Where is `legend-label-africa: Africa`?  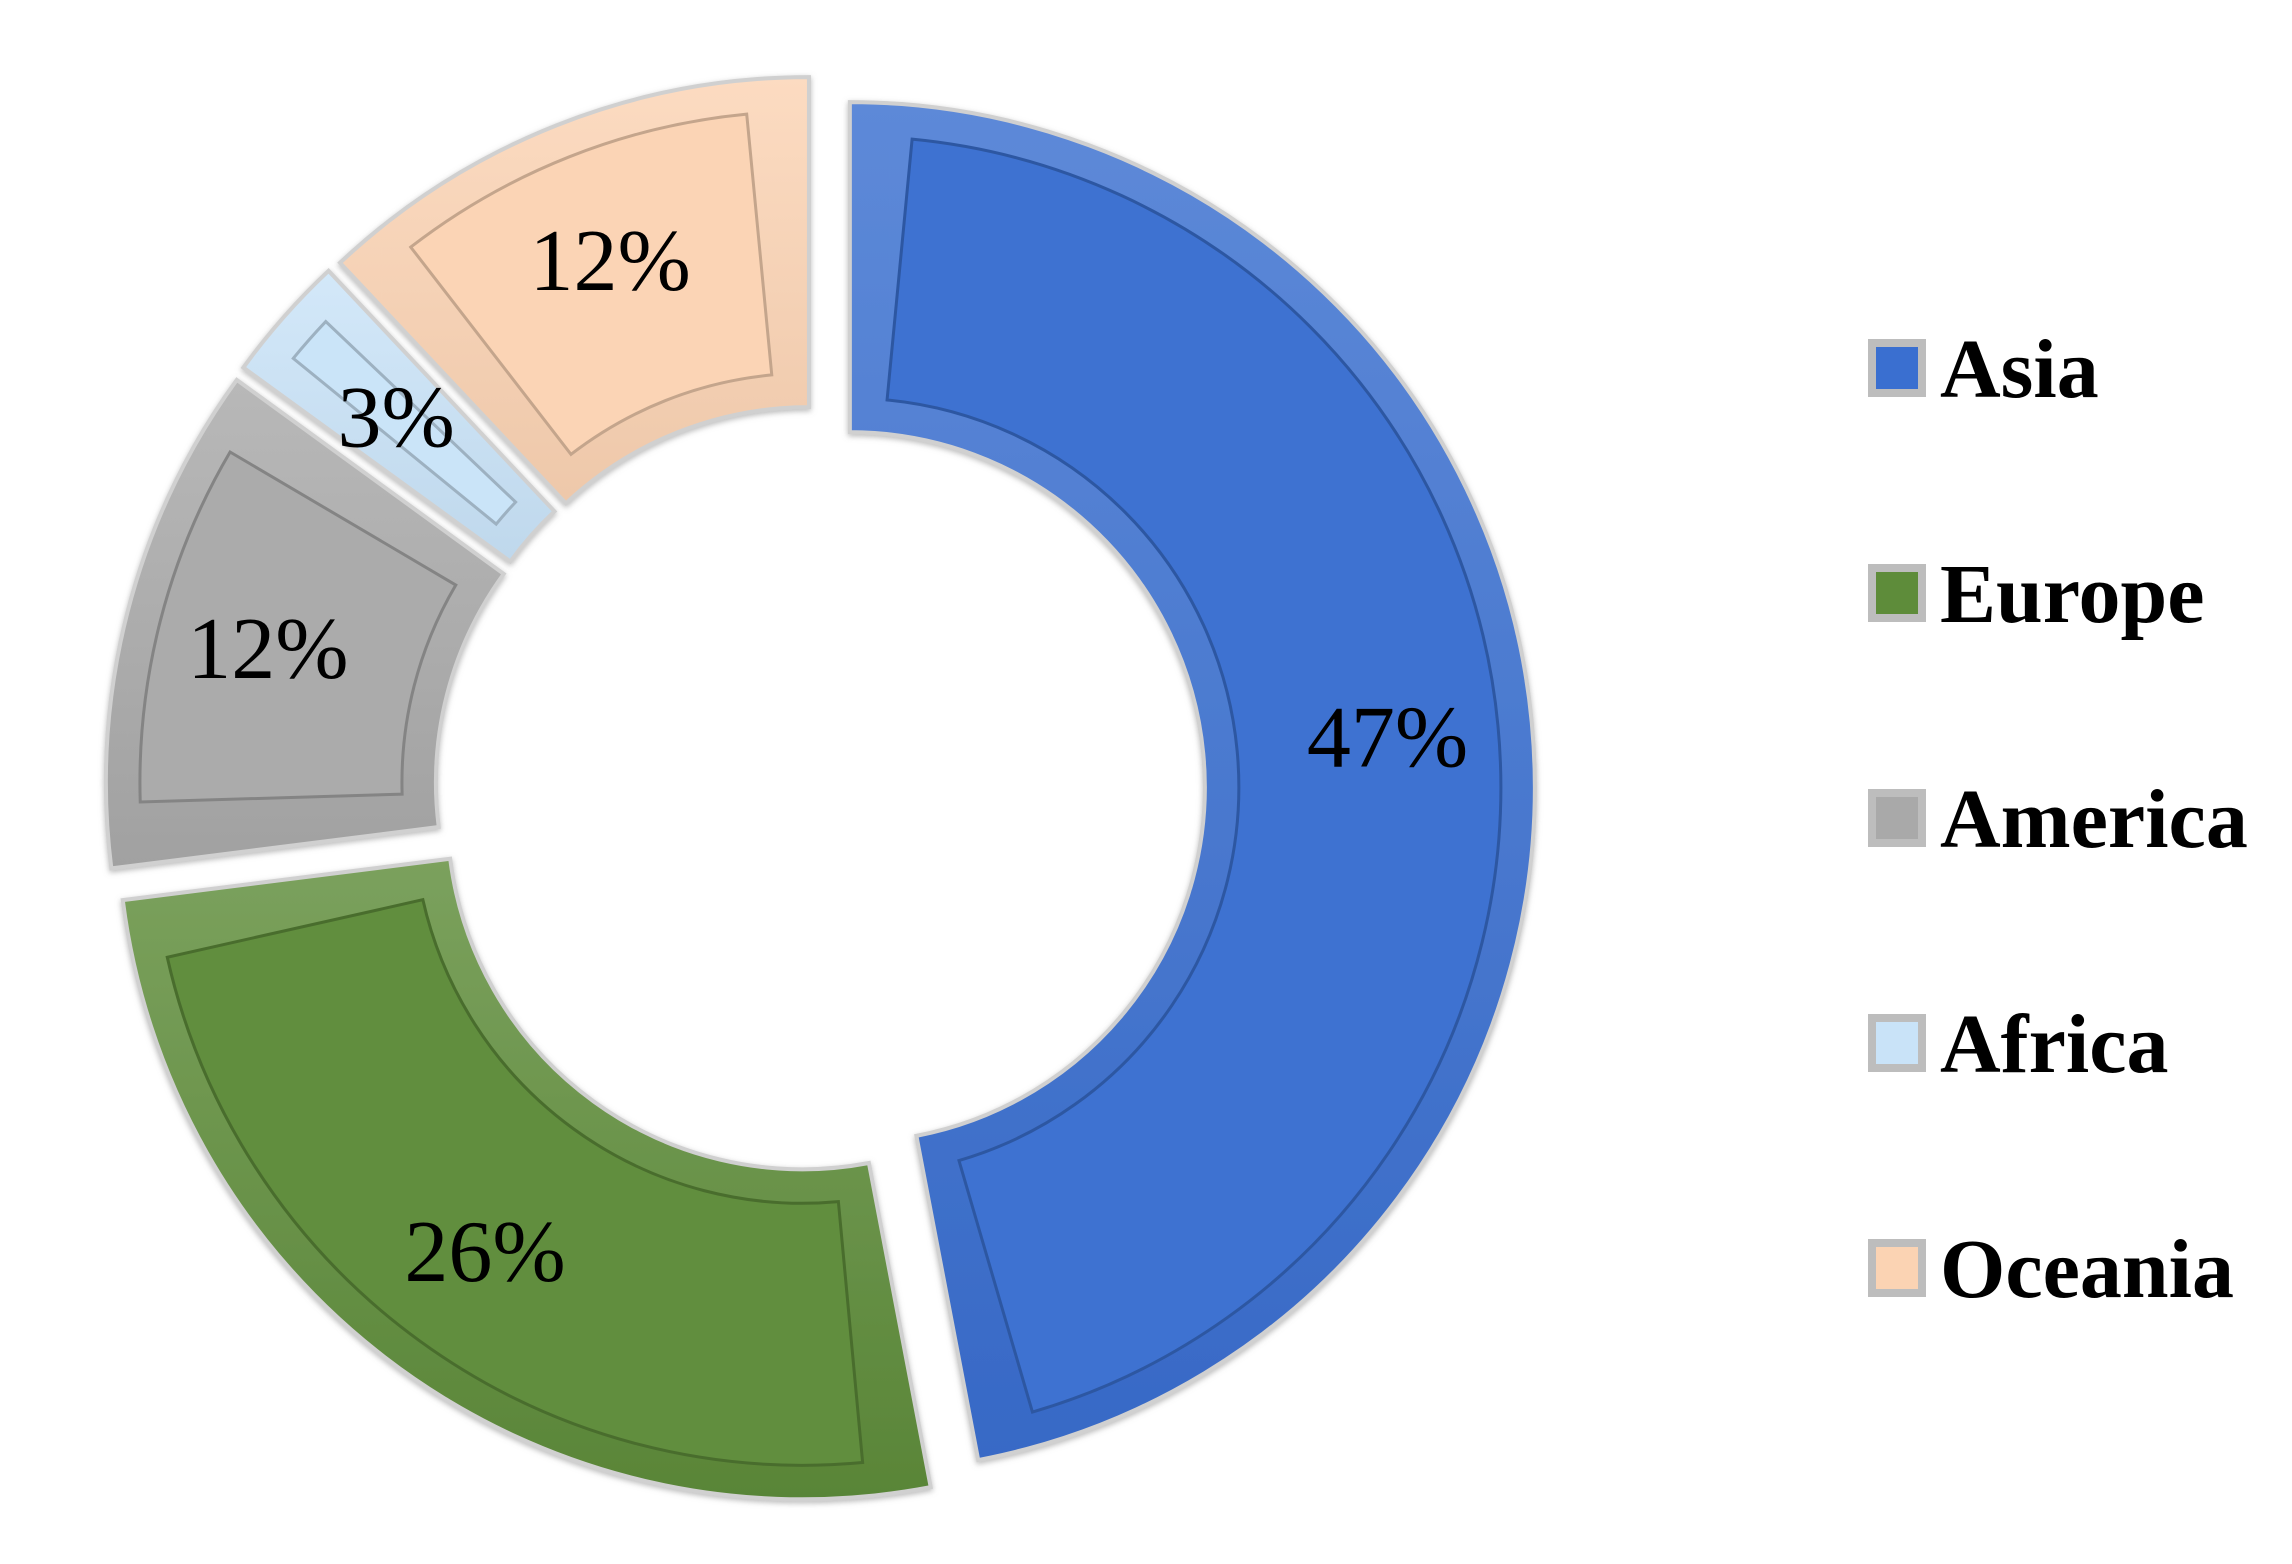 legend-label-africa: Africa is located at coordinates (2054, 1044).